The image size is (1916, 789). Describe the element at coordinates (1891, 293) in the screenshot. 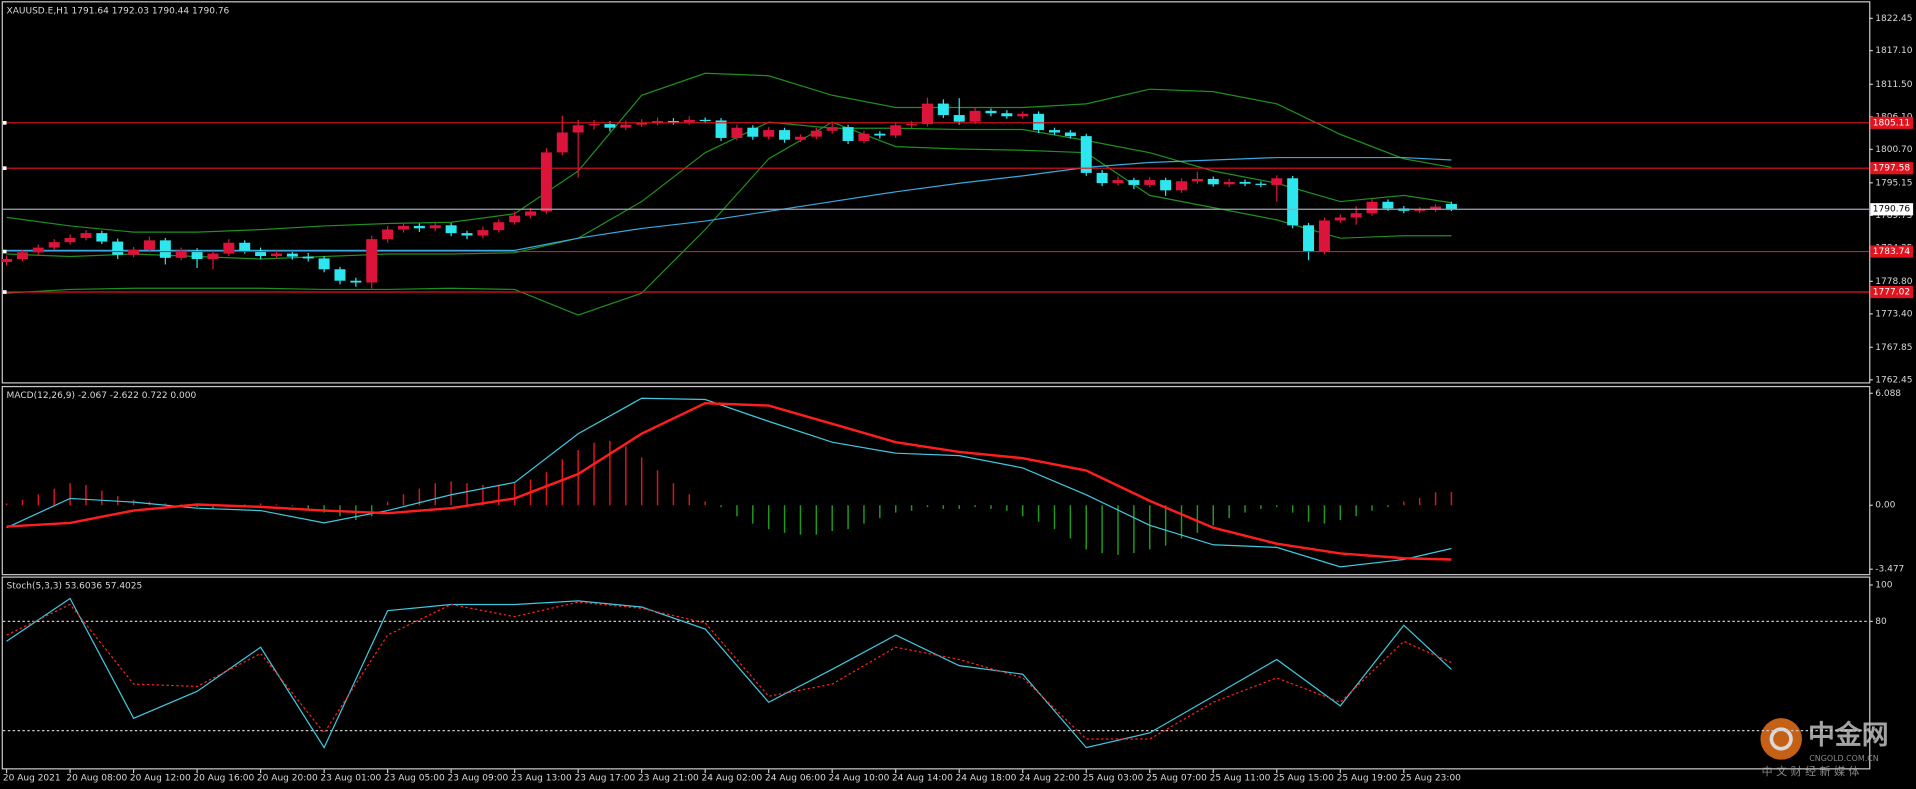

I see `level-label: 1777.02` at that location.